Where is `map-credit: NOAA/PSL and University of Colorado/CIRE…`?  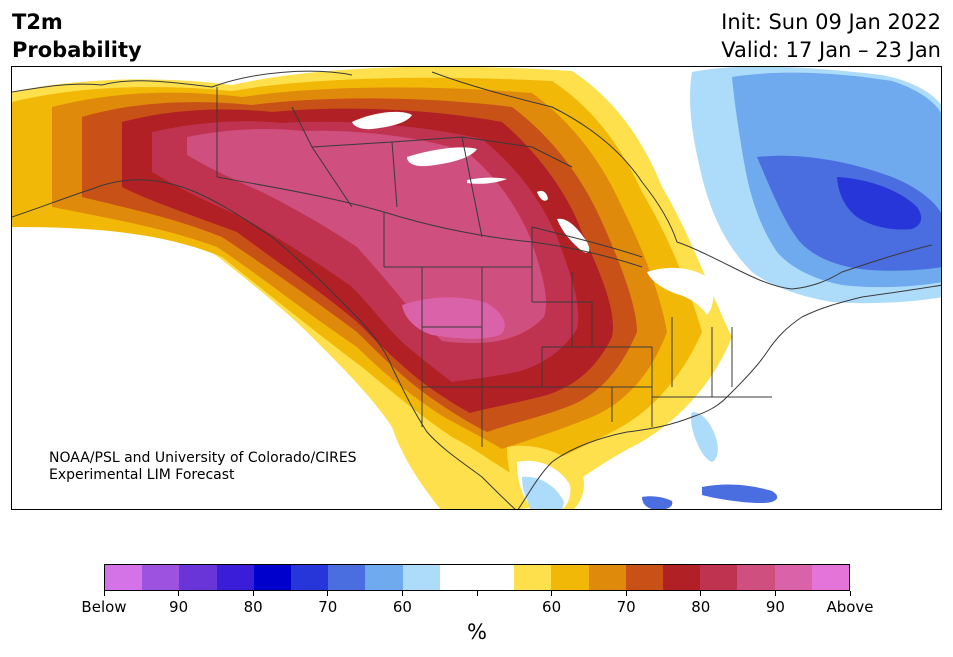 map-credit: NOAA/PSL and University of Colorado/CIRE… is located at coordinates (203, 467).